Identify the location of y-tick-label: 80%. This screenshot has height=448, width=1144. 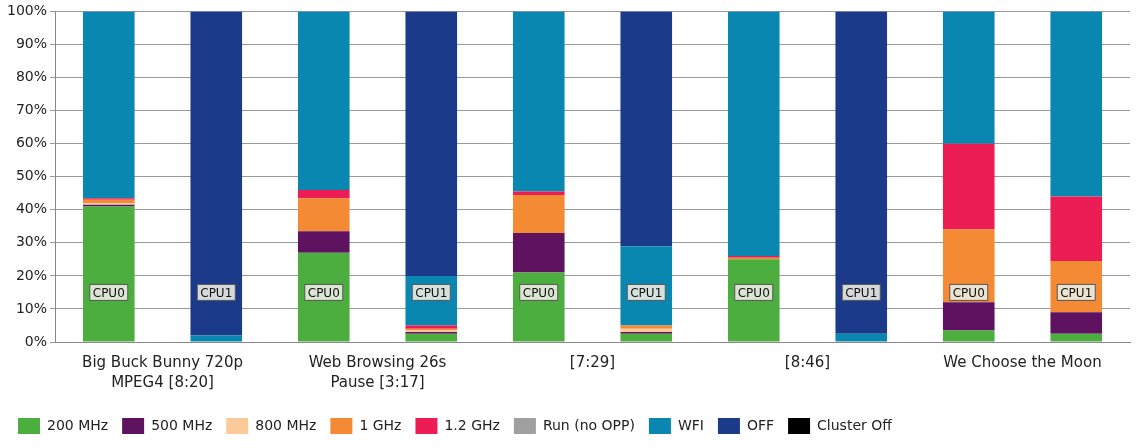
(31, 76).